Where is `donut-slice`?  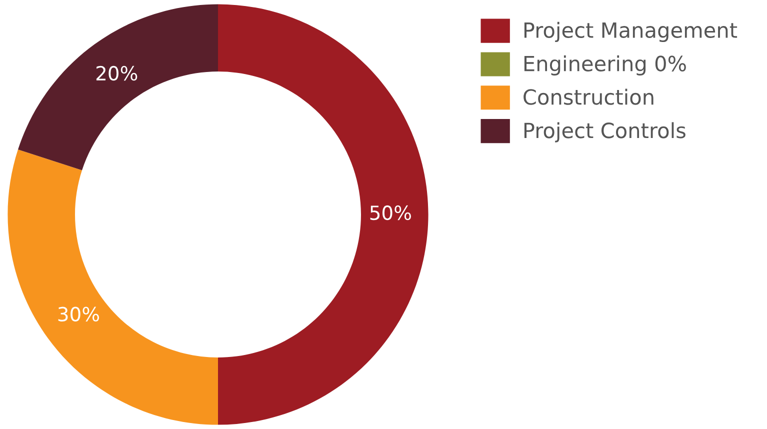 donut-slice is located at coordinates (118, 87).